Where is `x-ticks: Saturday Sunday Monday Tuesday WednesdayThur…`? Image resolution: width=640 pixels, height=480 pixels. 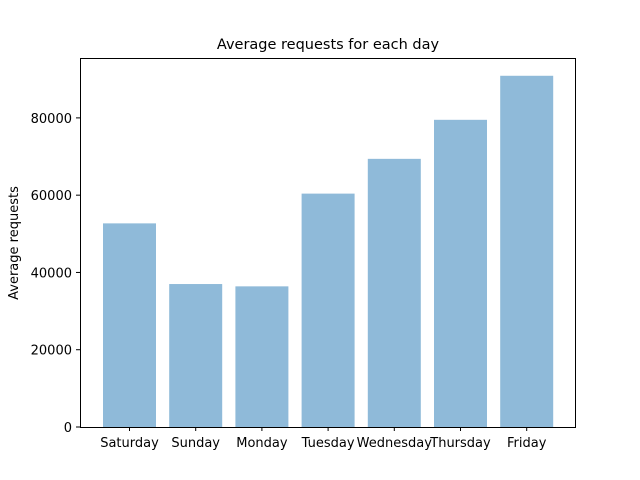 x-ticks: Saturday Sunday Monday Tuesday WednesdayThur… is located at coordinates (323, 439).